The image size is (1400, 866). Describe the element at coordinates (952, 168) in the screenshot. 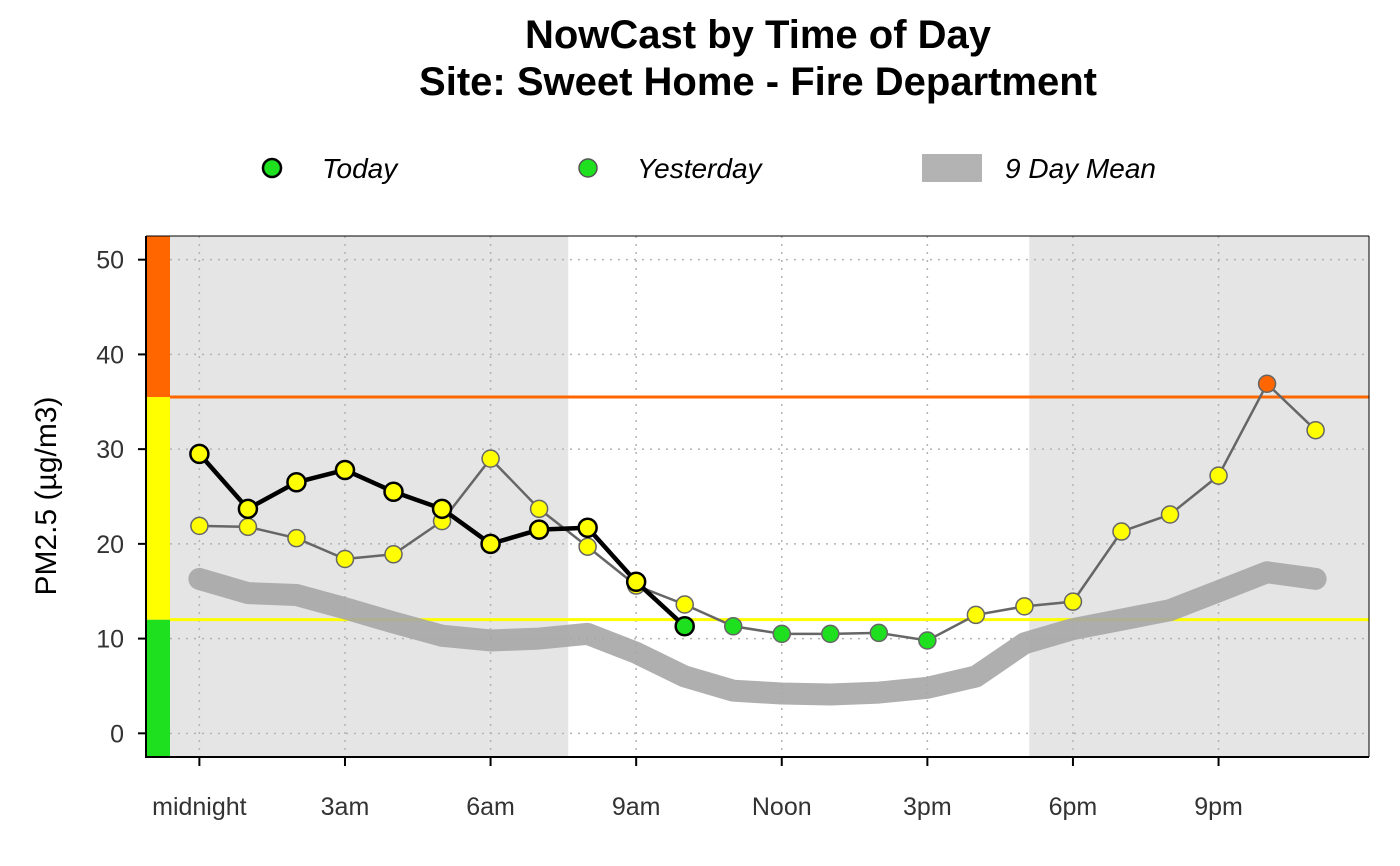

I see `legend-mean-symbol` at that location.